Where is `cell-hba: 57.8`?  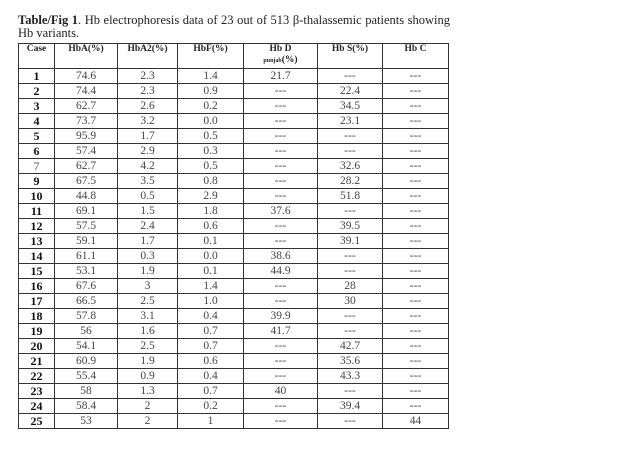
cell-hba: 57.8 is located at coordinates (86, 316).